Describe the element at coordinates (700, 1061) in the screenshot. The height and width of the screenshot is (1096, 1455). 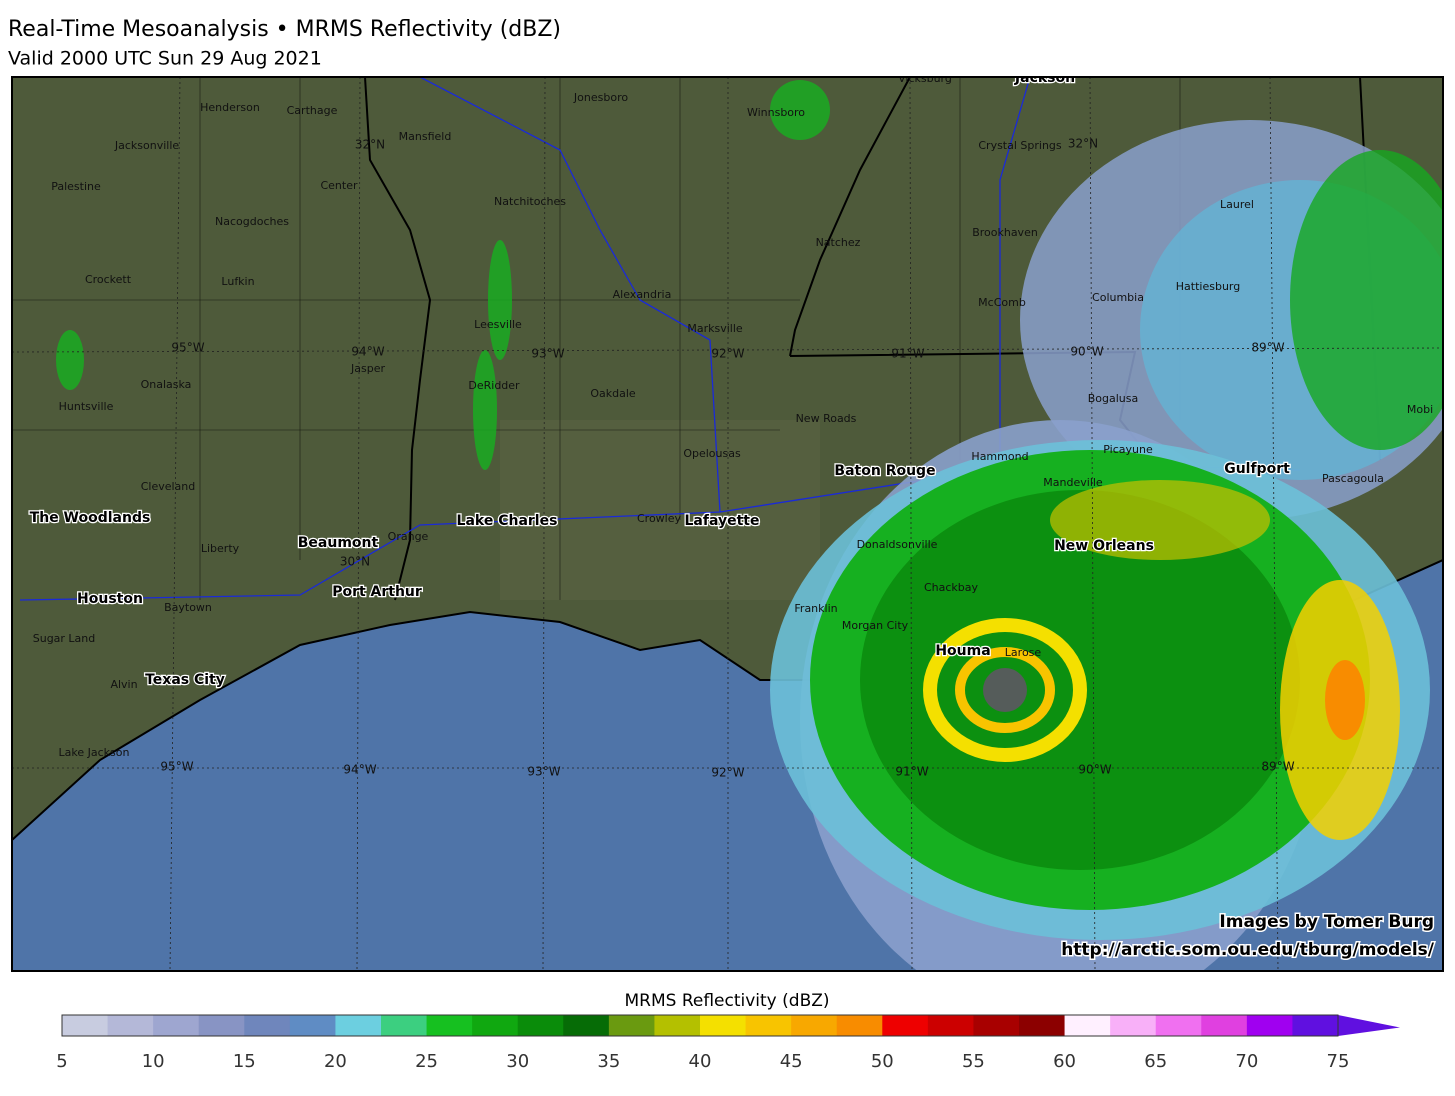
I see `colorbar-tick-label: 40` at that location.